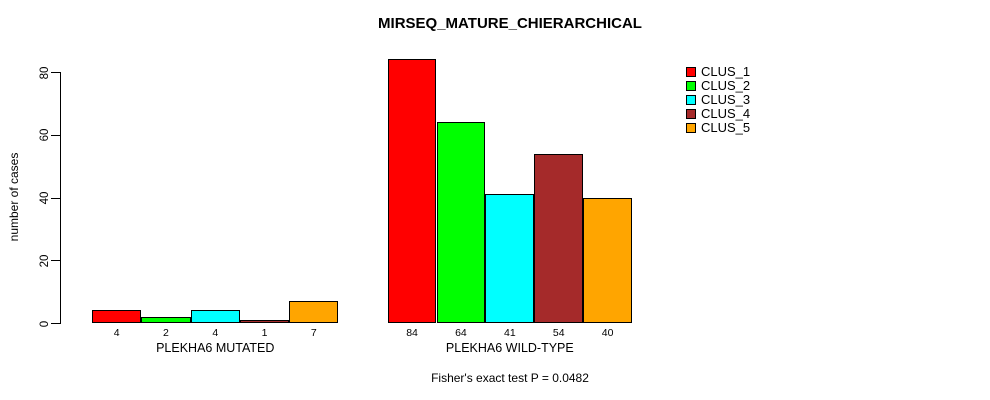  What do you see at coordinates (726, 113) in the screenshot?
I see `legend-label: CLUS_4` at bounding box center [726, 113].